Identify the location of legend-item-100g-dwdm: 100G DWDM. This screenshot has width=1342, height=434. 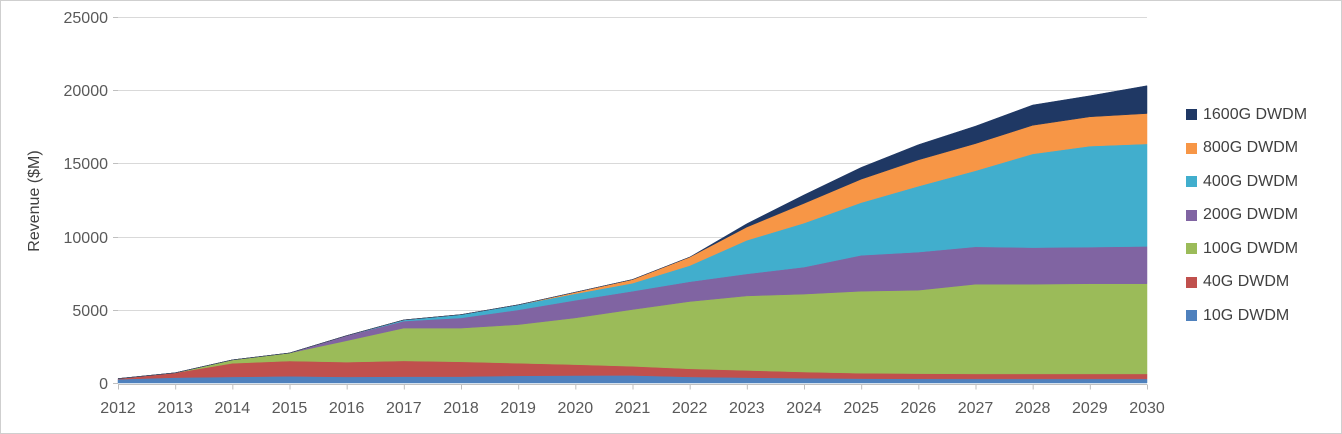
(1246, 249).